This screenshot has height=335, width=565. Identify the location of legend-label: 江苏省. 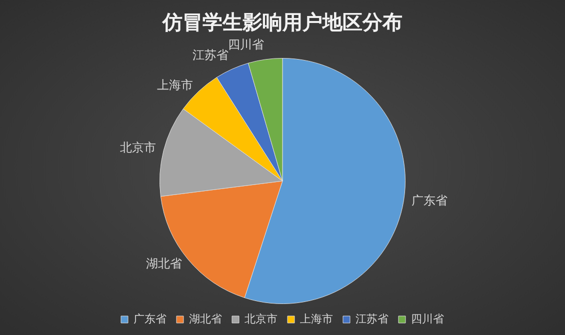
(372, 319).